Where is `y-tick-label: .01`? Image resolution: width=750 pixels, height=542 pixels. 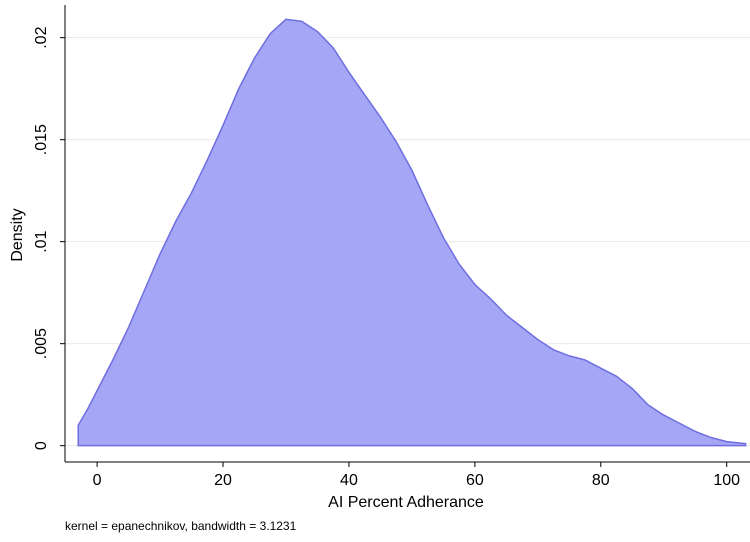
y-tick-label: .01 is located at coordinates (41, 241).